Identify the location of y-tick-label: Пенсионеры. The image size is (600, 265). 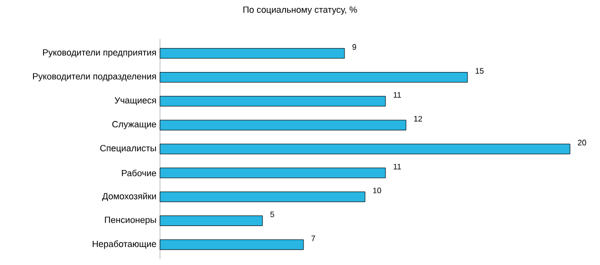
(130, 220).